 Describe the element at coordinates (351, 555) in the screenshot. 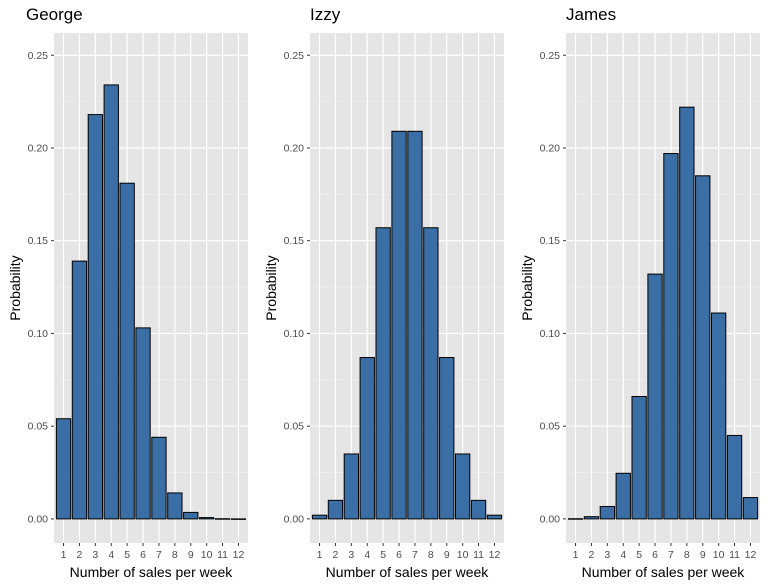

I see `chart-2-x-tick-label: 3` at that location.